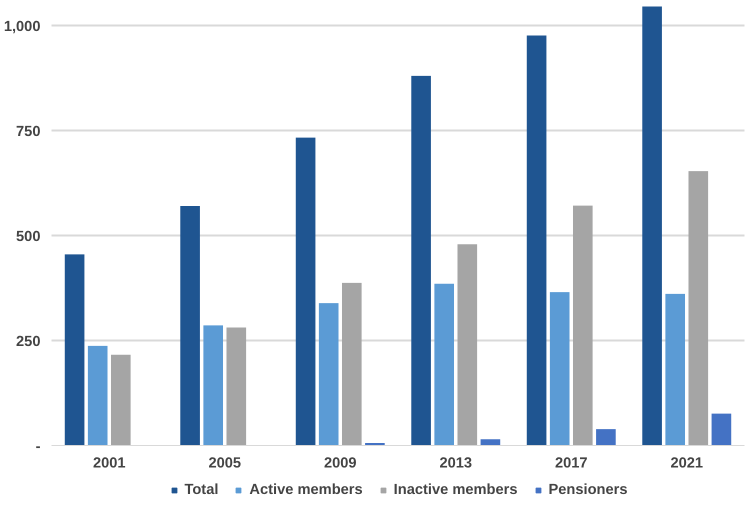  Describe the element at coordinates (28, 236) in the screenshot. I see `y-tick-label: 500` at that location.